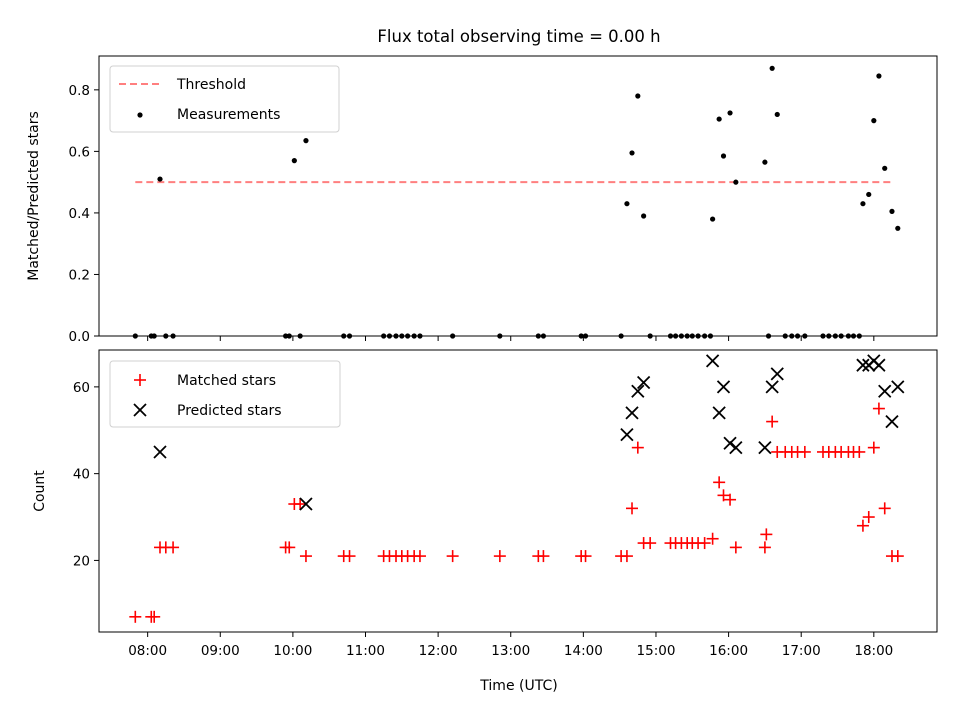 The width and height of the screenshot is (960, 720). Describe the element at coordinates (79, 275) in the screenshot. I see `top-y-tick-label: 0.2` at that location.